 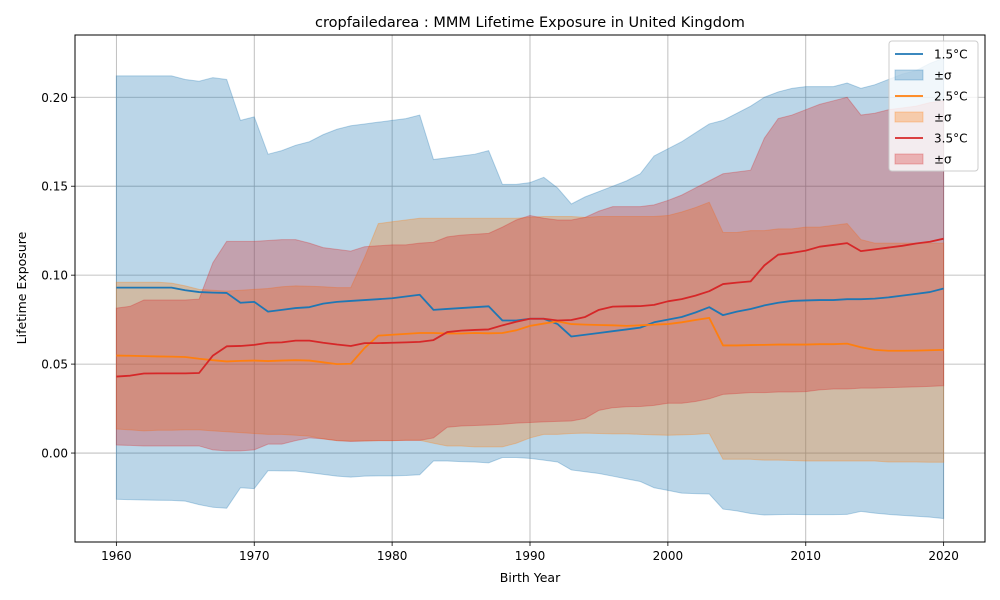 I want to click on x-tick-label: 2000, so click(x=668, y=556).